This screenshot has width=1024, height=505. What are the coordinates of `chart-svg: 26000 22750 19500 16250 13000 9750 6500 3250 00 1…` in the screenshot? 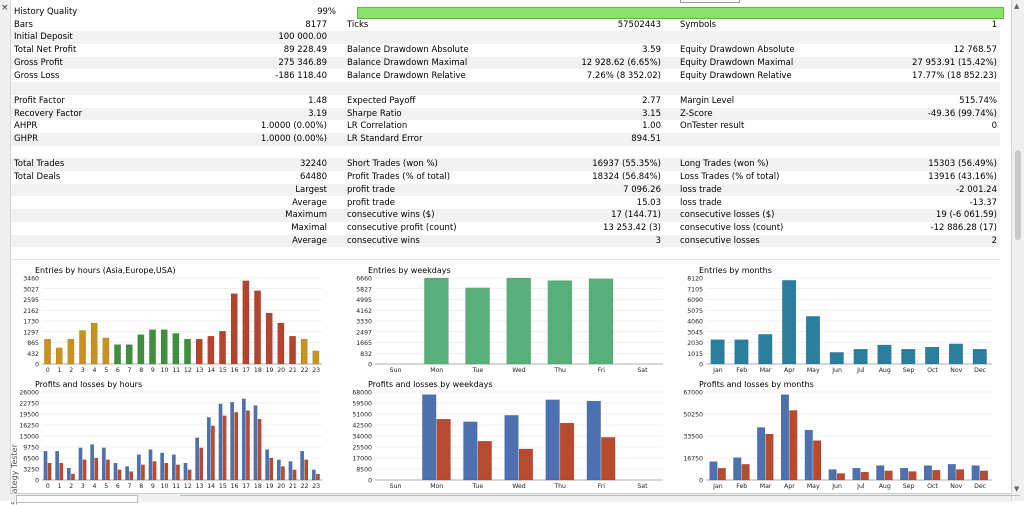 It's located at (170, 440).